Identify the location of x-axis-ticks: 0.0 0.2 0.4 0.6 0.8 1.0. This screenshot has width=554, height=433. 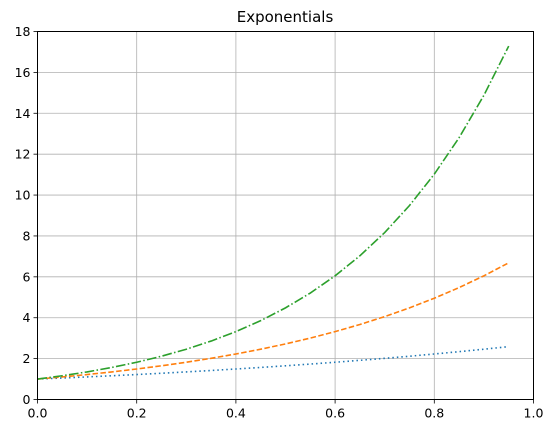
(286, 410).